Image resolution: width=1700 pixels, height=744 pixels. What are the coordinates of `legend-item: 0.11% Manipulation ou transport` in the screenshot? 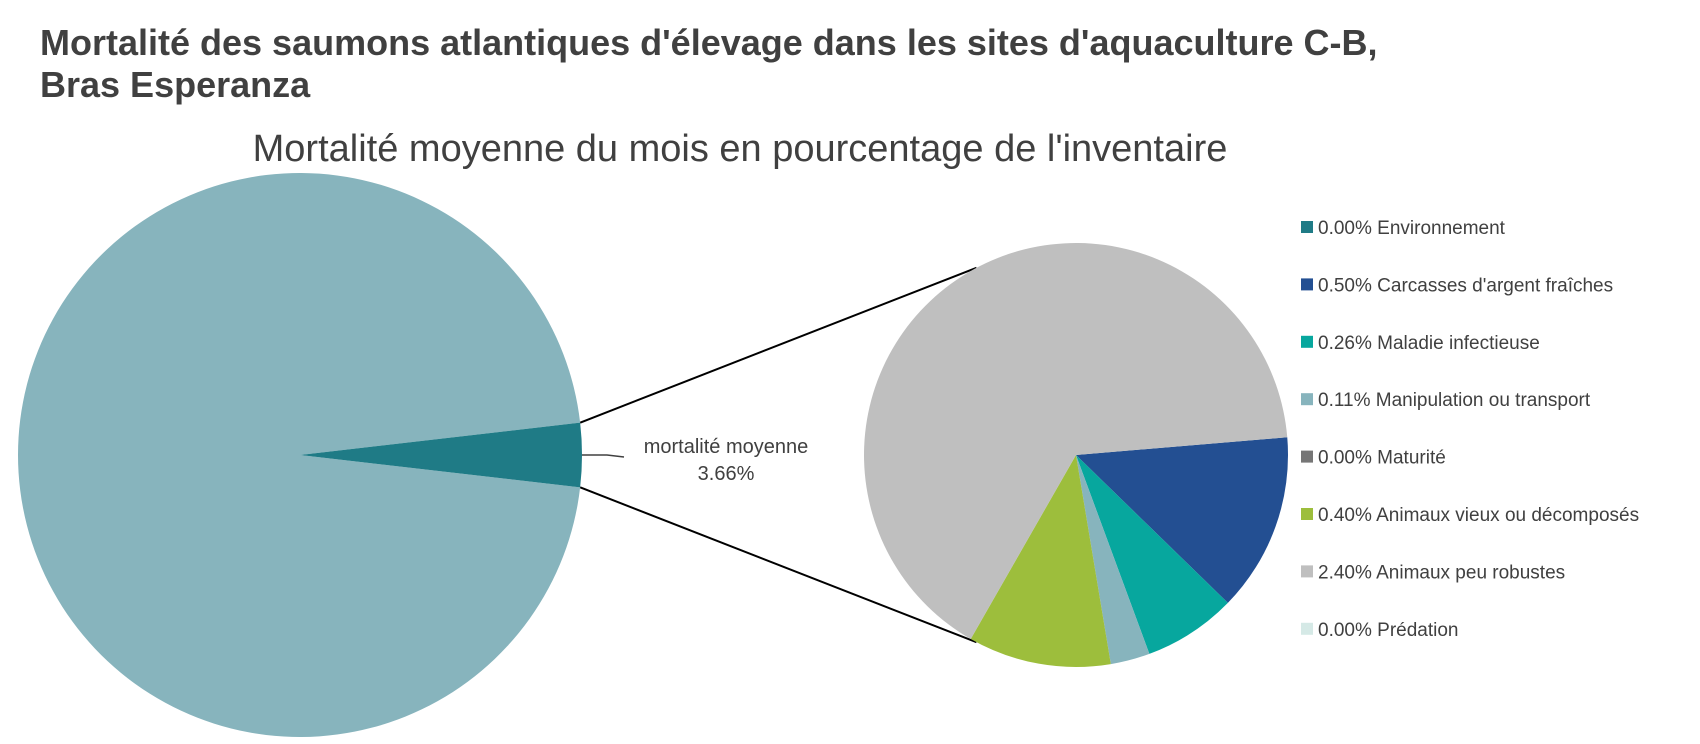 It's located at (1446, 400).